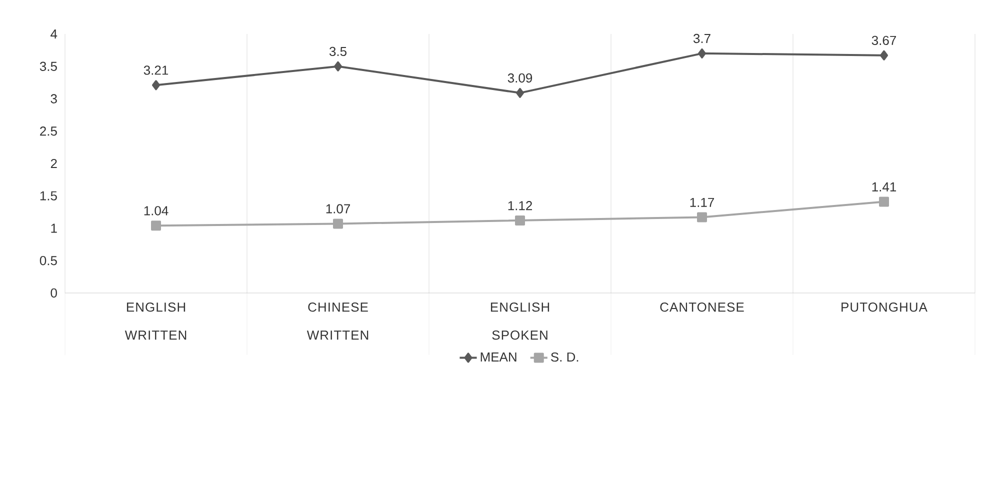 The image size is (999, 484). I want to click on y-tick-label: 1, so click(54, 228).